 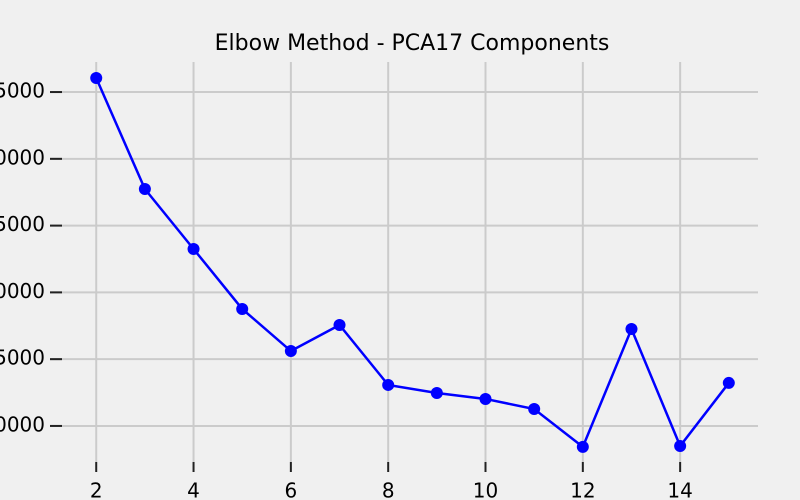 What do you see at coordinates (412, 43) in the screenshot?
I see `chart-title: Elbow Method - PCA17 Components` at bounding box center [412, 43].